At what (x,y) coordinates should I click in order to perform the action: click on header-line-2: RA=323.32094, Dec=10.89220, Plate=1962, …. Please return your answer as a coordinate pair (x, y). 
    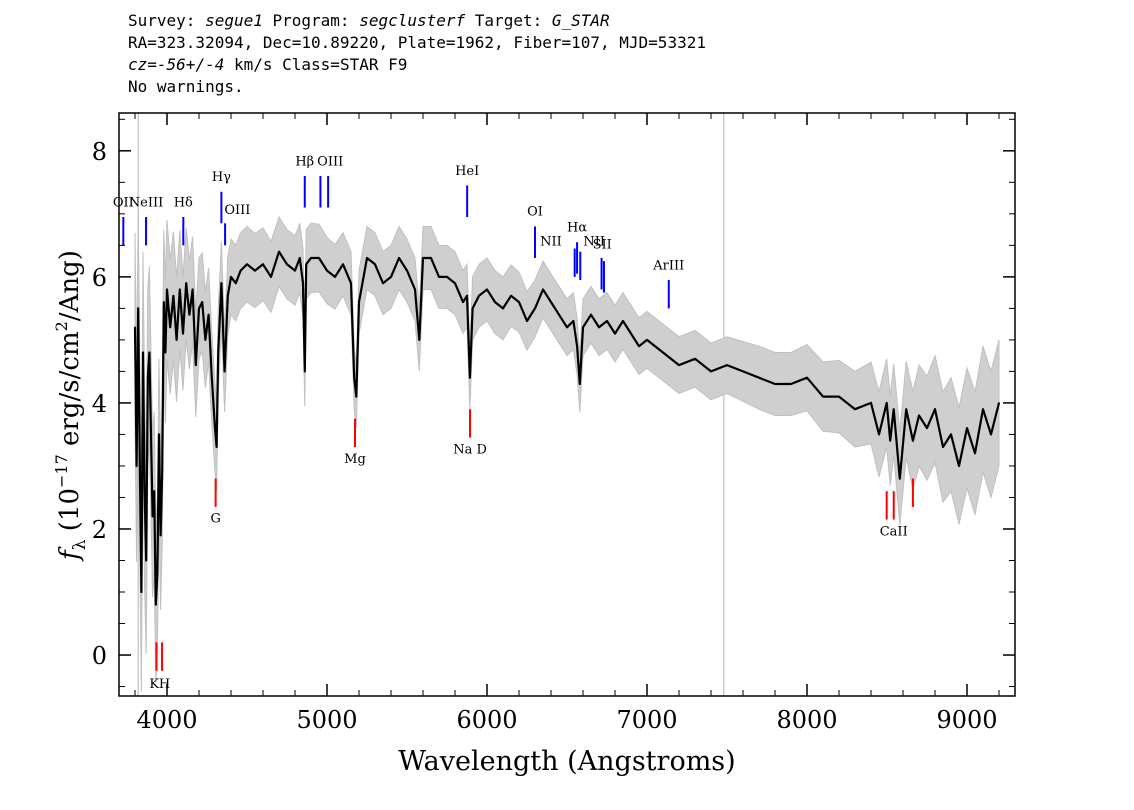
    Looking at the image, I should click on (417, 42).